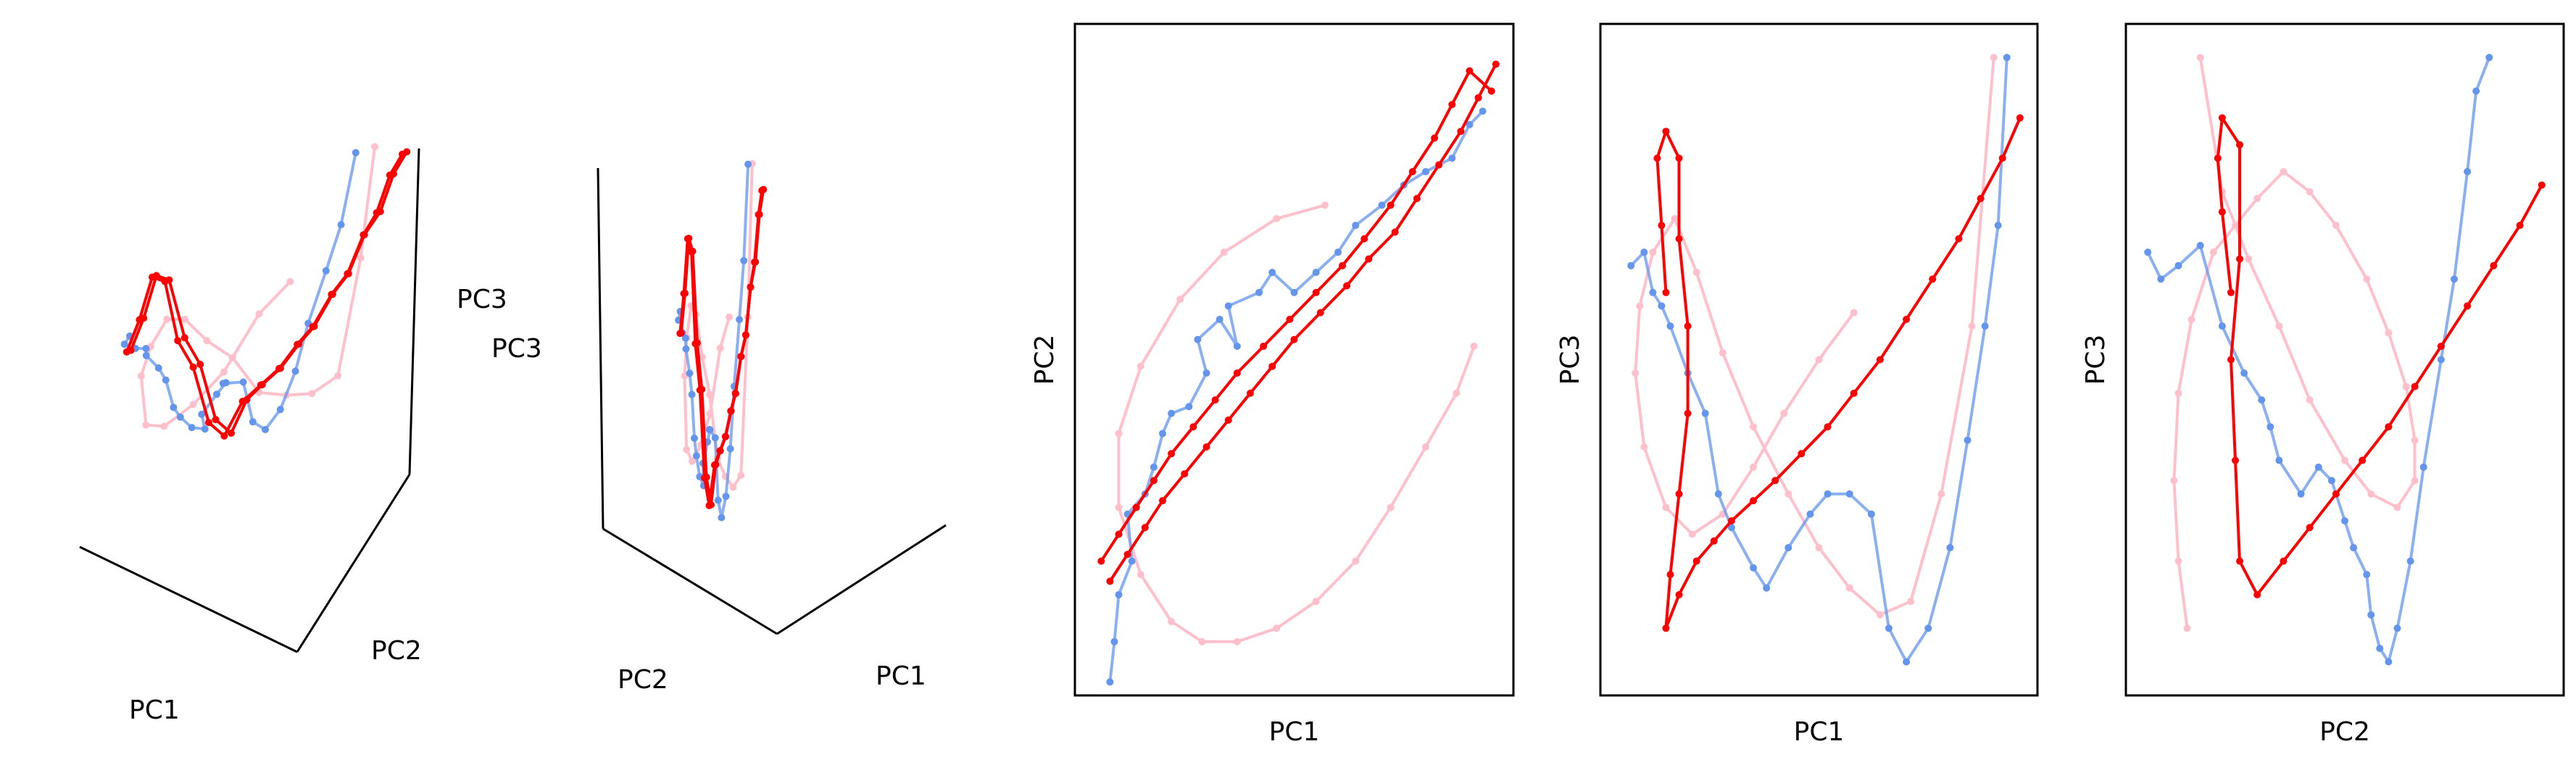  I want to click on x-axis-label: PC1, so click(1819, 732).